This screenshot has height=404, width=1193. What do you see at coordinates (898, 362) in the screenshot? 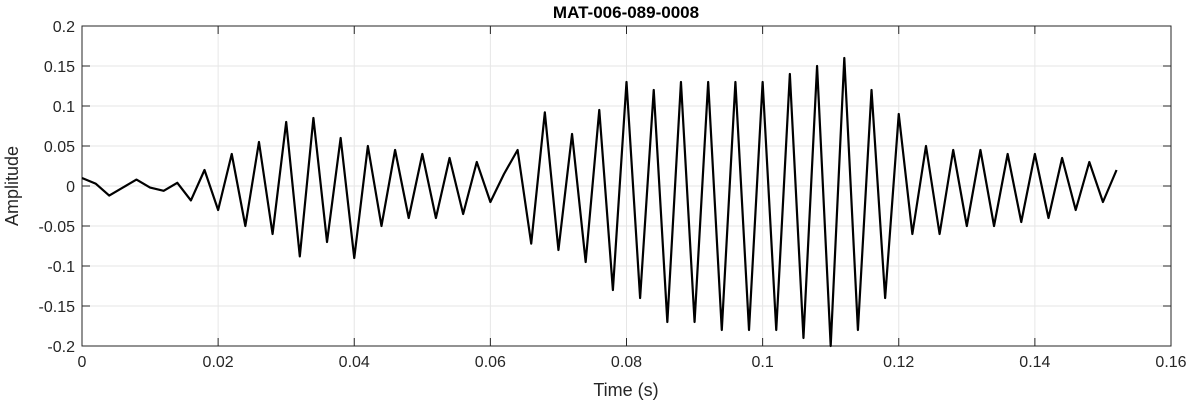
I see `x-tick-label: 0.12` at bounding box center [898, 362].